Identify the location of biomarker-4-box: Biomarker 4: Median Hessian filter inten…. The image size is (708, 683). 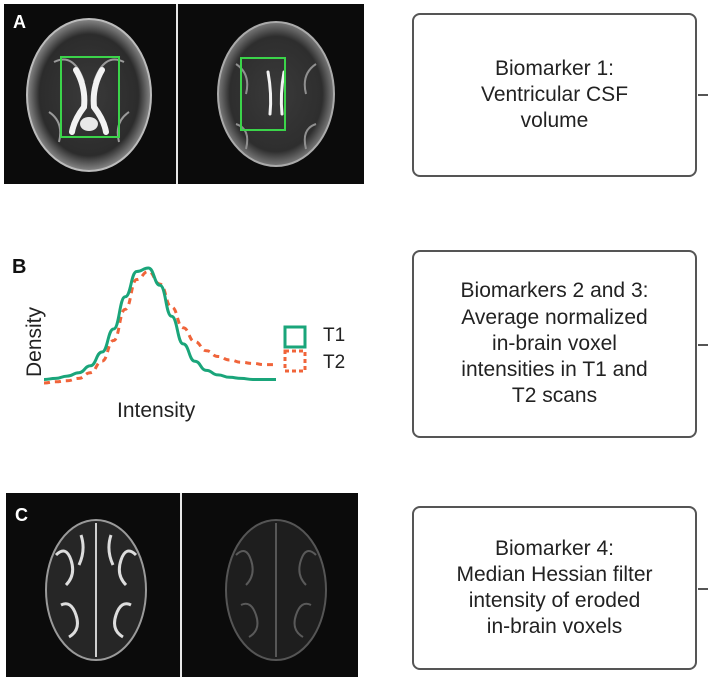
(554, 588).